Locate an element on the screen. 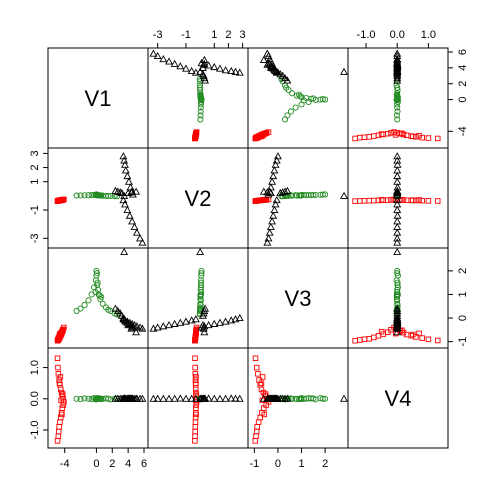 The image size is (500, 500). panel-V1-vs-V3 is located at coordinates (298, 98).